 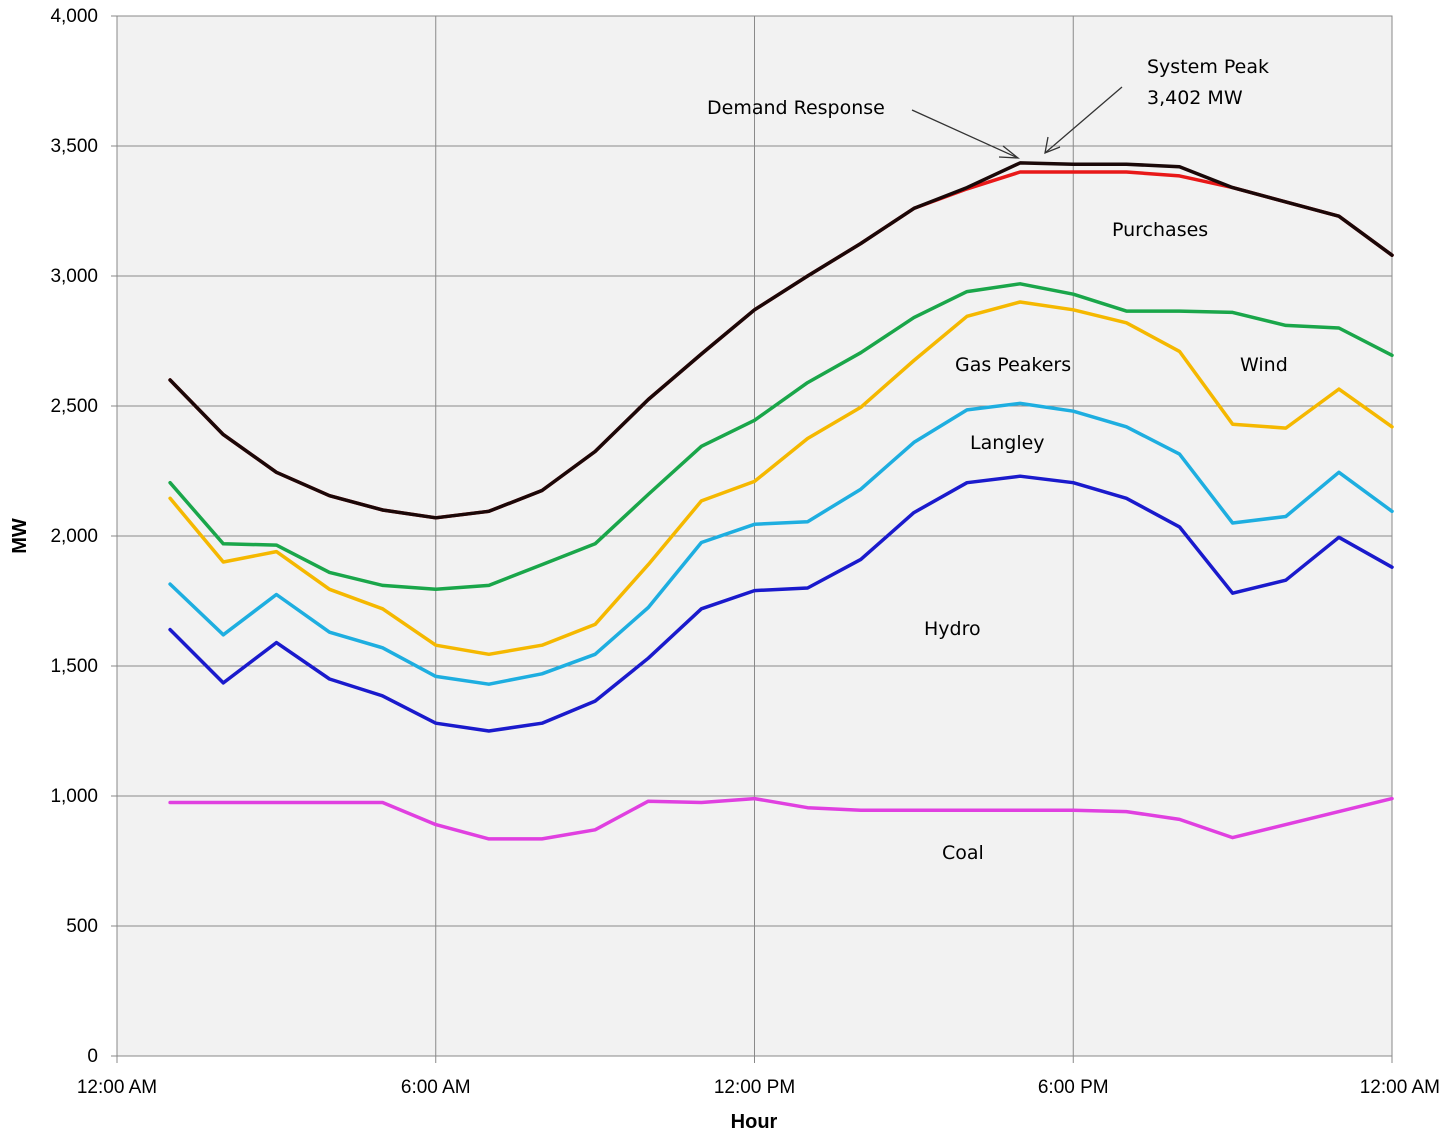 I want to click on annotation-system-peak: System Peak, so click(x=1208, y=67).